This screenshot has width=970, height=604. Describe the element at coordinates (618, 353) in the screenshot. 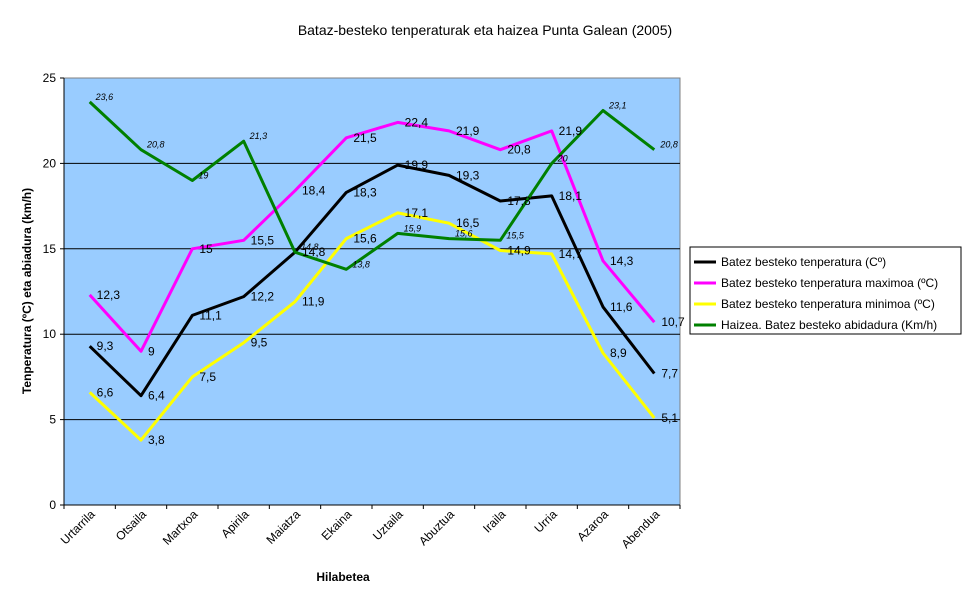

I see `data-label: 8,9` at that location.